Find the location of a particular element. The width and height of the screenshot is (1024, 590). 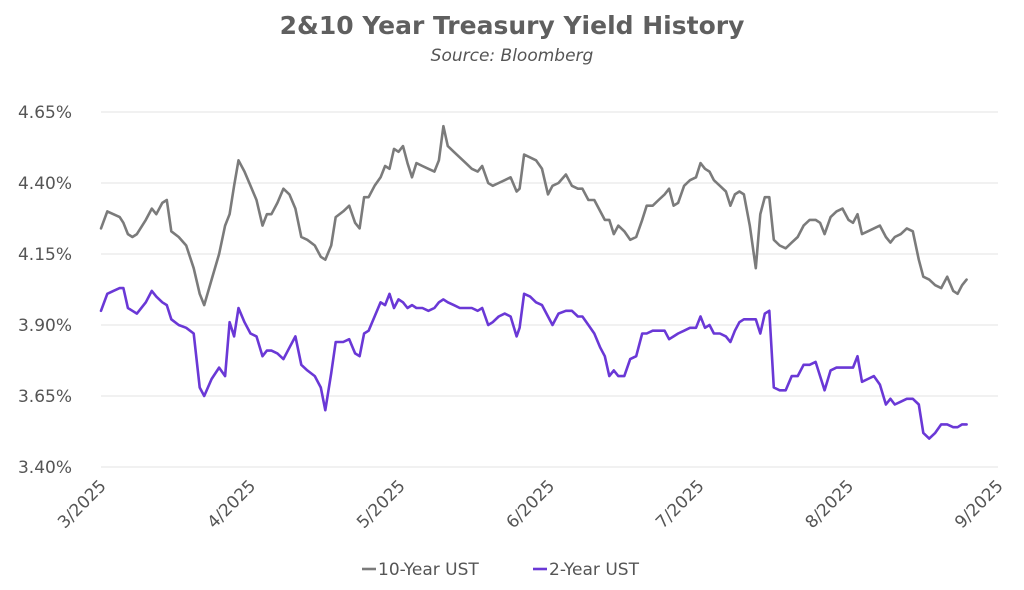

x-tick-label: 5/2025 is located at coordinates (381, 504).